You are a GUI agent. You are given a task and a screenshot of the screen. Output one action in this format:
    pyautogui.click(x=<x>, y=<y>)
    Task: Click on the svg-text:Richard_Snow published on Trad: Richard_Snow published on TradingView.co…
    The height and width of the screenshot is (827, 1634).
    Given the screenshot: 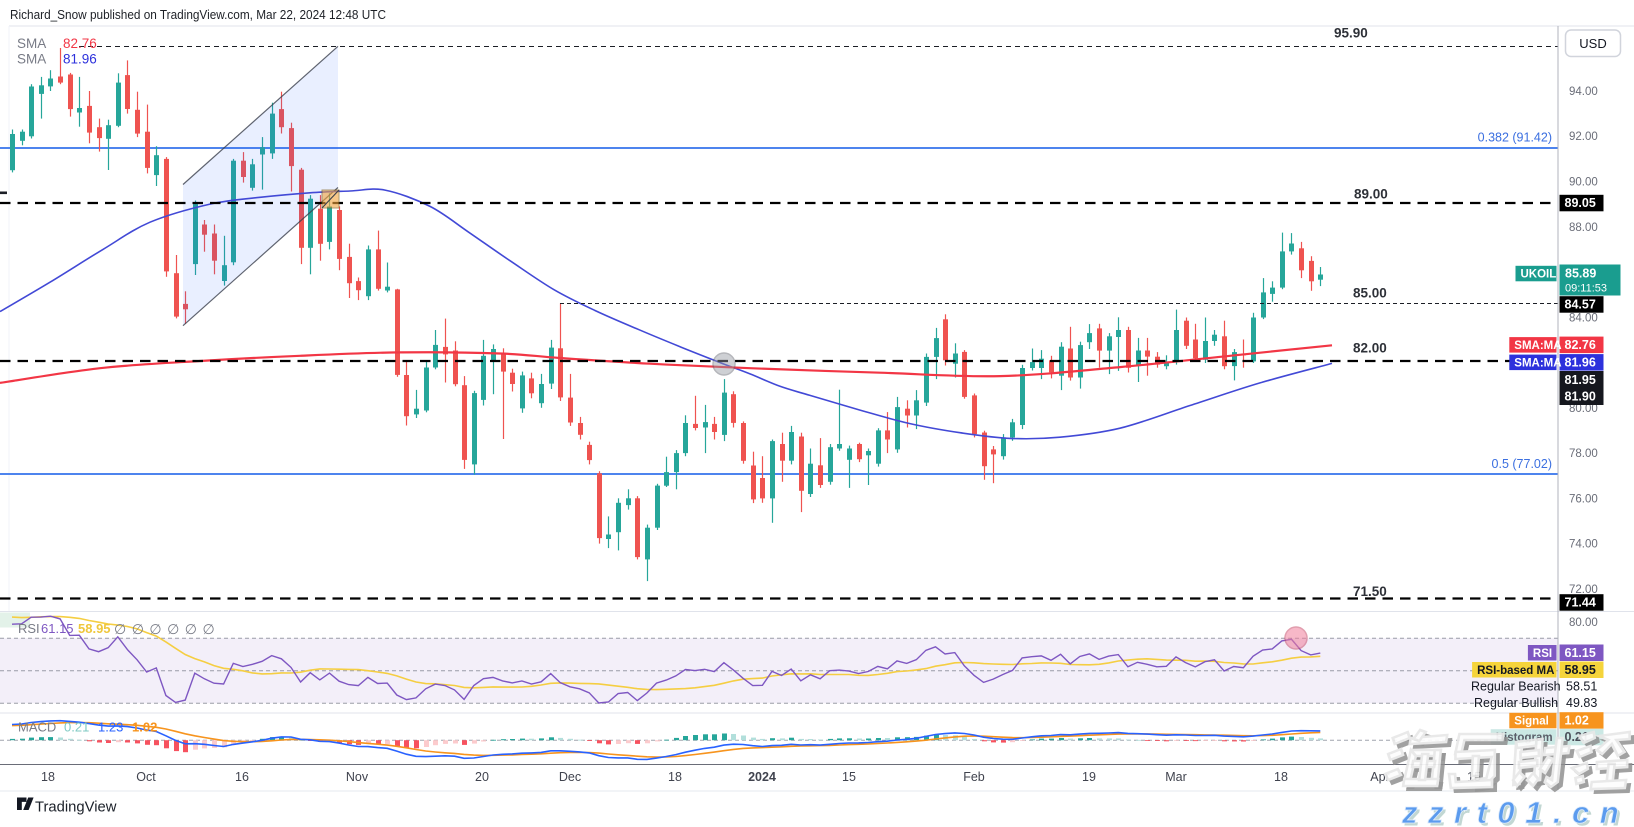 What is the action you would take?
    pyautogui.click(x=198, y=14)
    